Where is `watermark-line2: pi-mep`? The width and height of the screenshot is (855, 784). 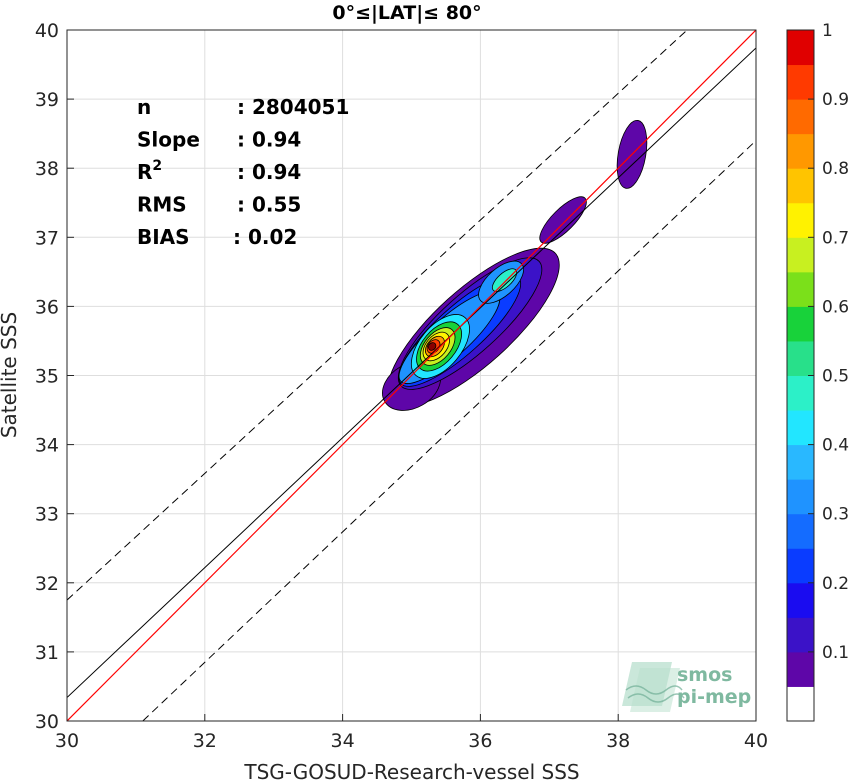
watermark-line2: pi-mep is located at coordinates (714, 697).